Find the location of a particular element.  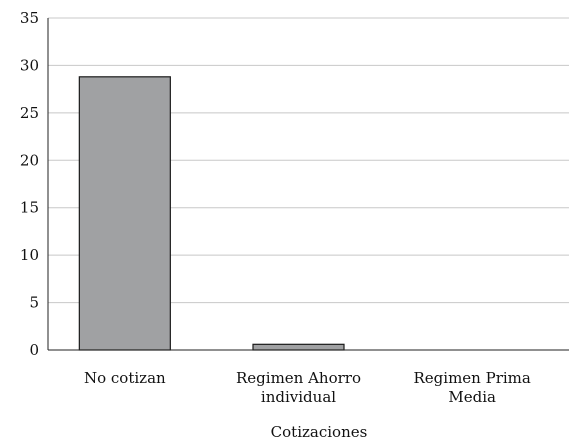

x-tick-label-line: Regimen Prima is located at coordinates (472, 378).